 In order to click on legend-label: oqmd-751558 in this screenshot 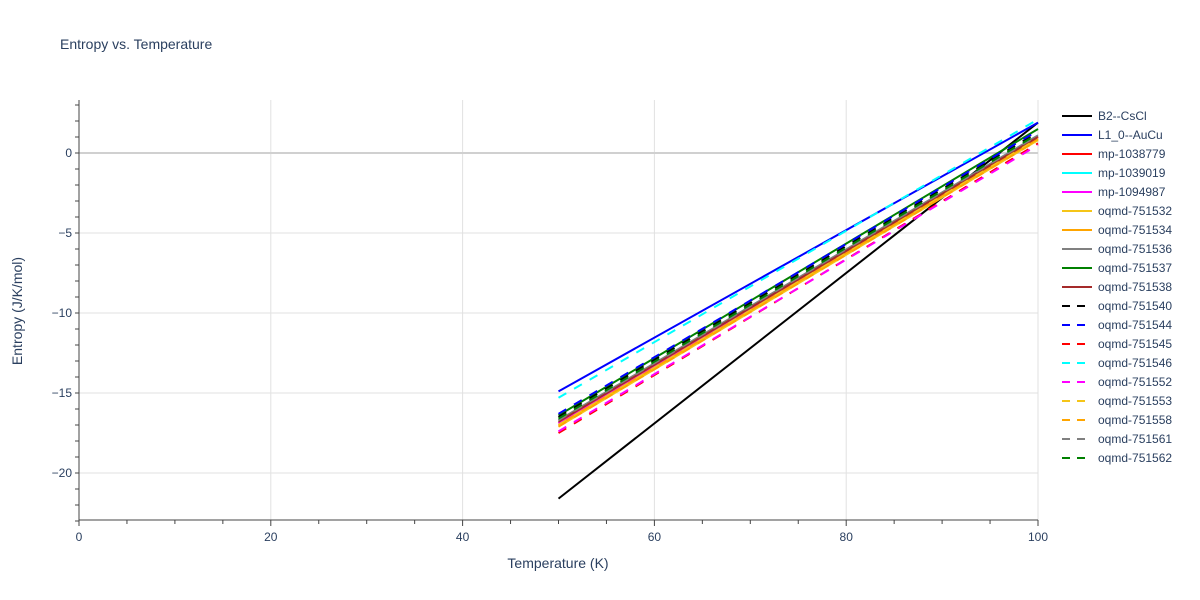, I will do `click(1135, 419)`.